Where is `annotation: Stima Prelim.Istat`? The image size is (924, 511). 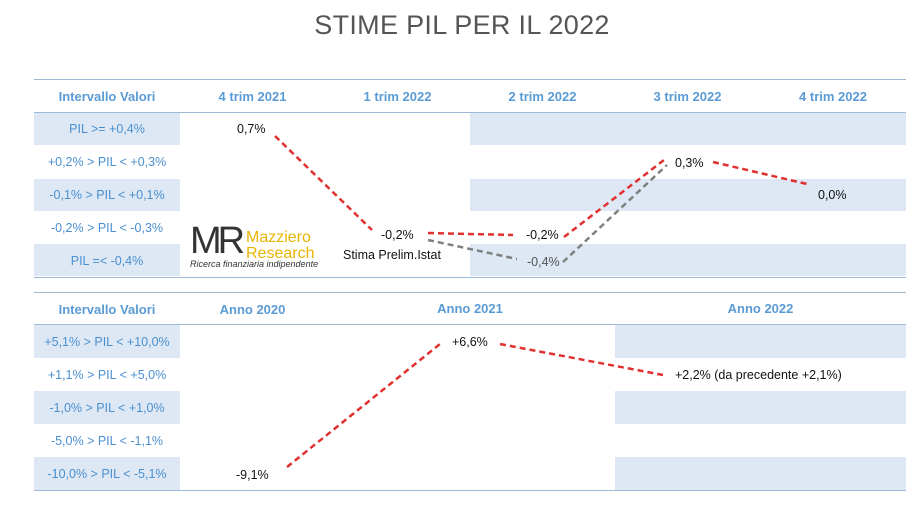
annotation: Stima Prelim.Istat is located at coordinates (392, 255).